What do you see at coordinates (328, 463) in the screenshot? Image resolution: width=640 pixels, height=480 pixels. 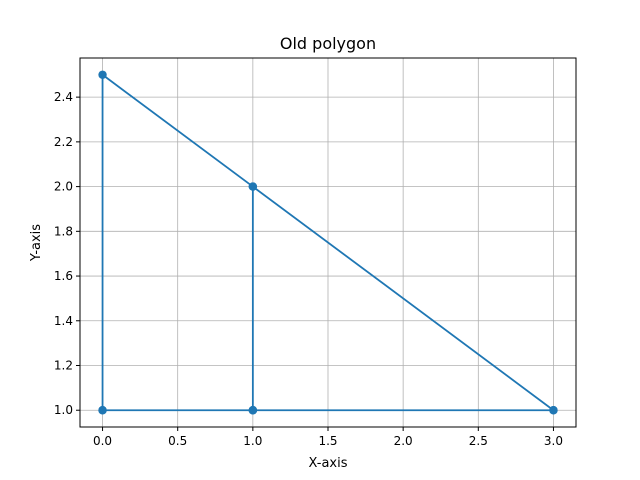 I see `x-axis-label: X-axis` at bounding box center [328, 463].